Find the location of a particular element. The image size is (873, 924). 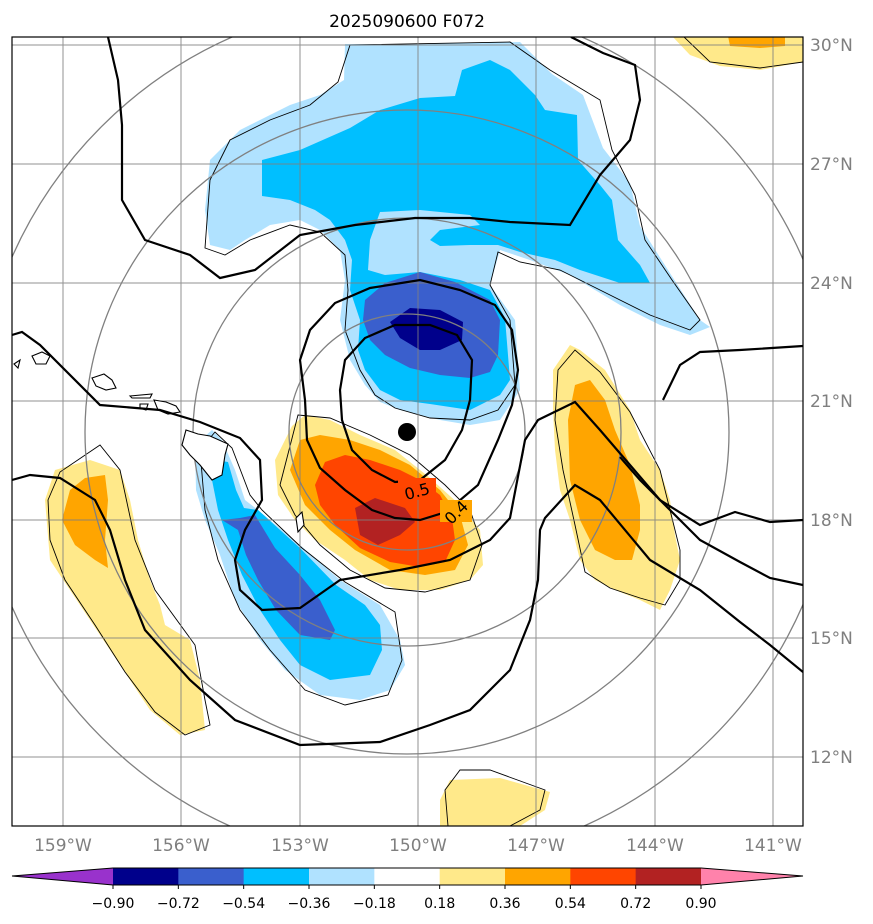

colorbar-tick-label: 0.36 is located at coordinates (504, 904).